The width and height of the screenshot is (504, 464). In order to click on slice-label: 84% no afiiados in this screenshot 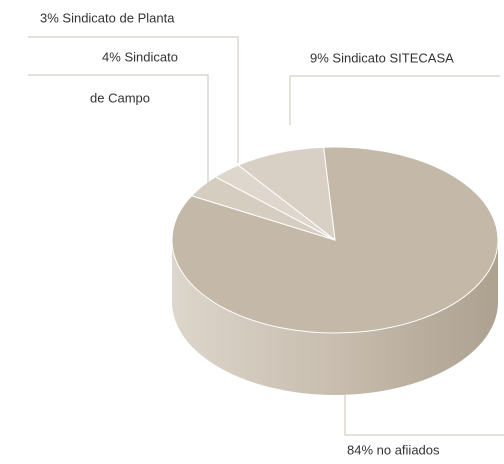, I will do `click(393, 449)`.